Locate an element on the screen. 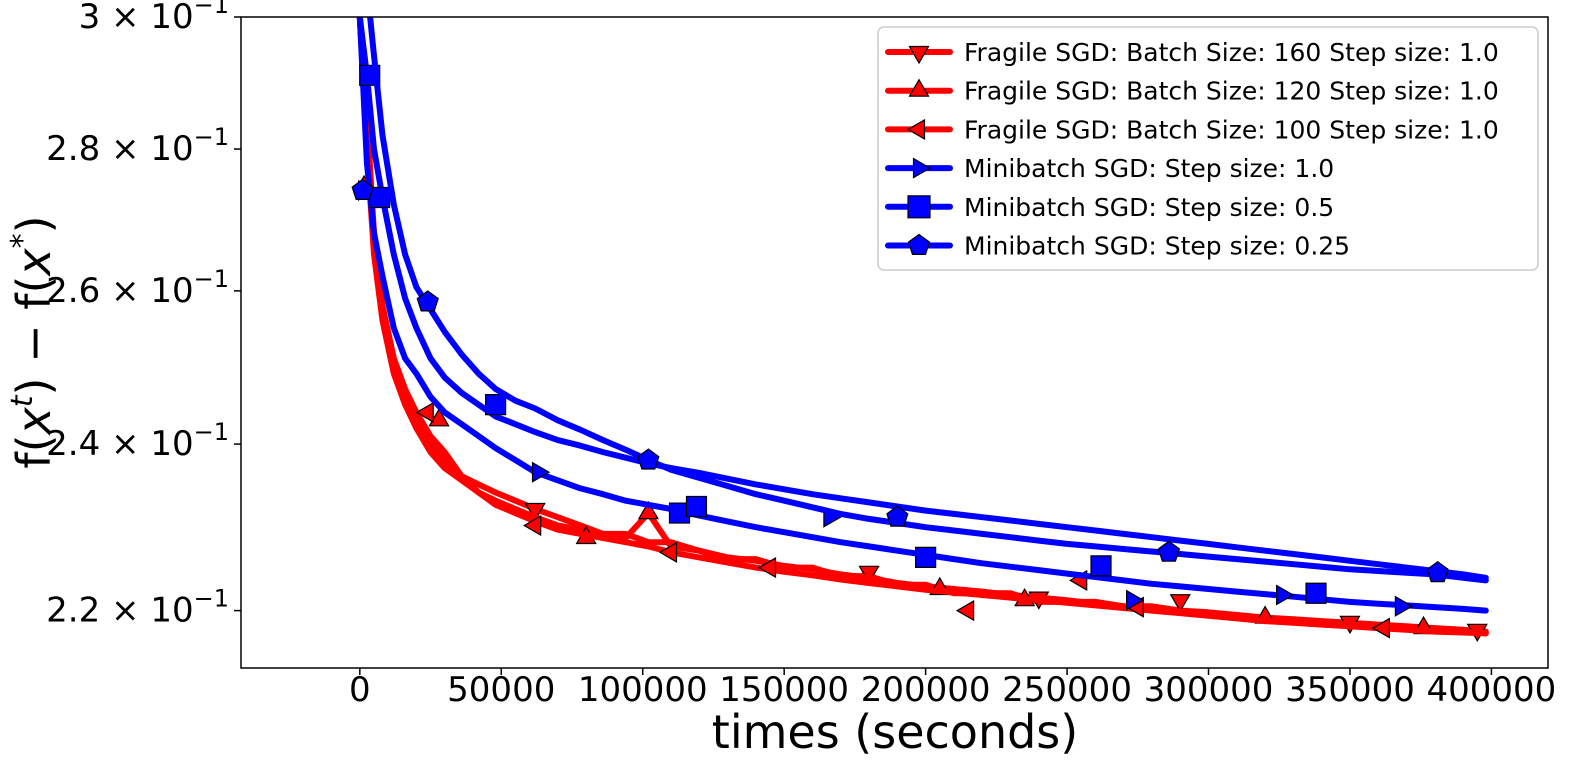  legend-item-minibatch-sgd-step-size-0-25: Minibatch SGD: Step size: 0.25 is located at coordinates (1117, 246).